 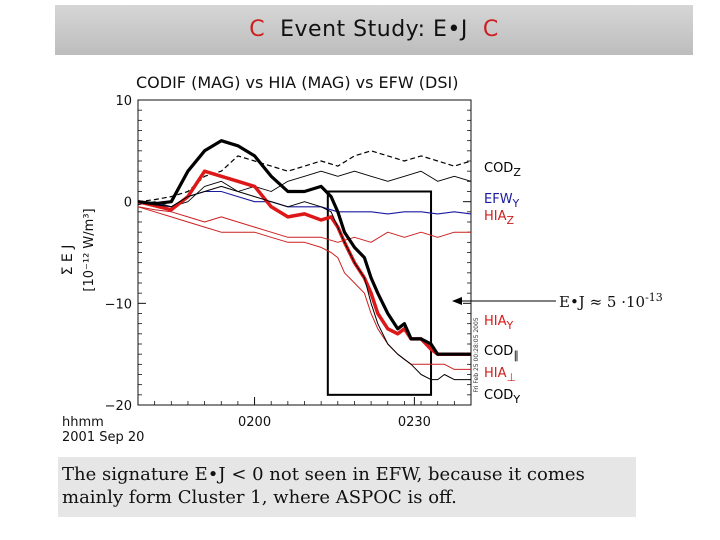 What do you see at coordinates (118, 304) in the screenshot?
I see `y-tick-label: −10` at bounding box center [118, 304].